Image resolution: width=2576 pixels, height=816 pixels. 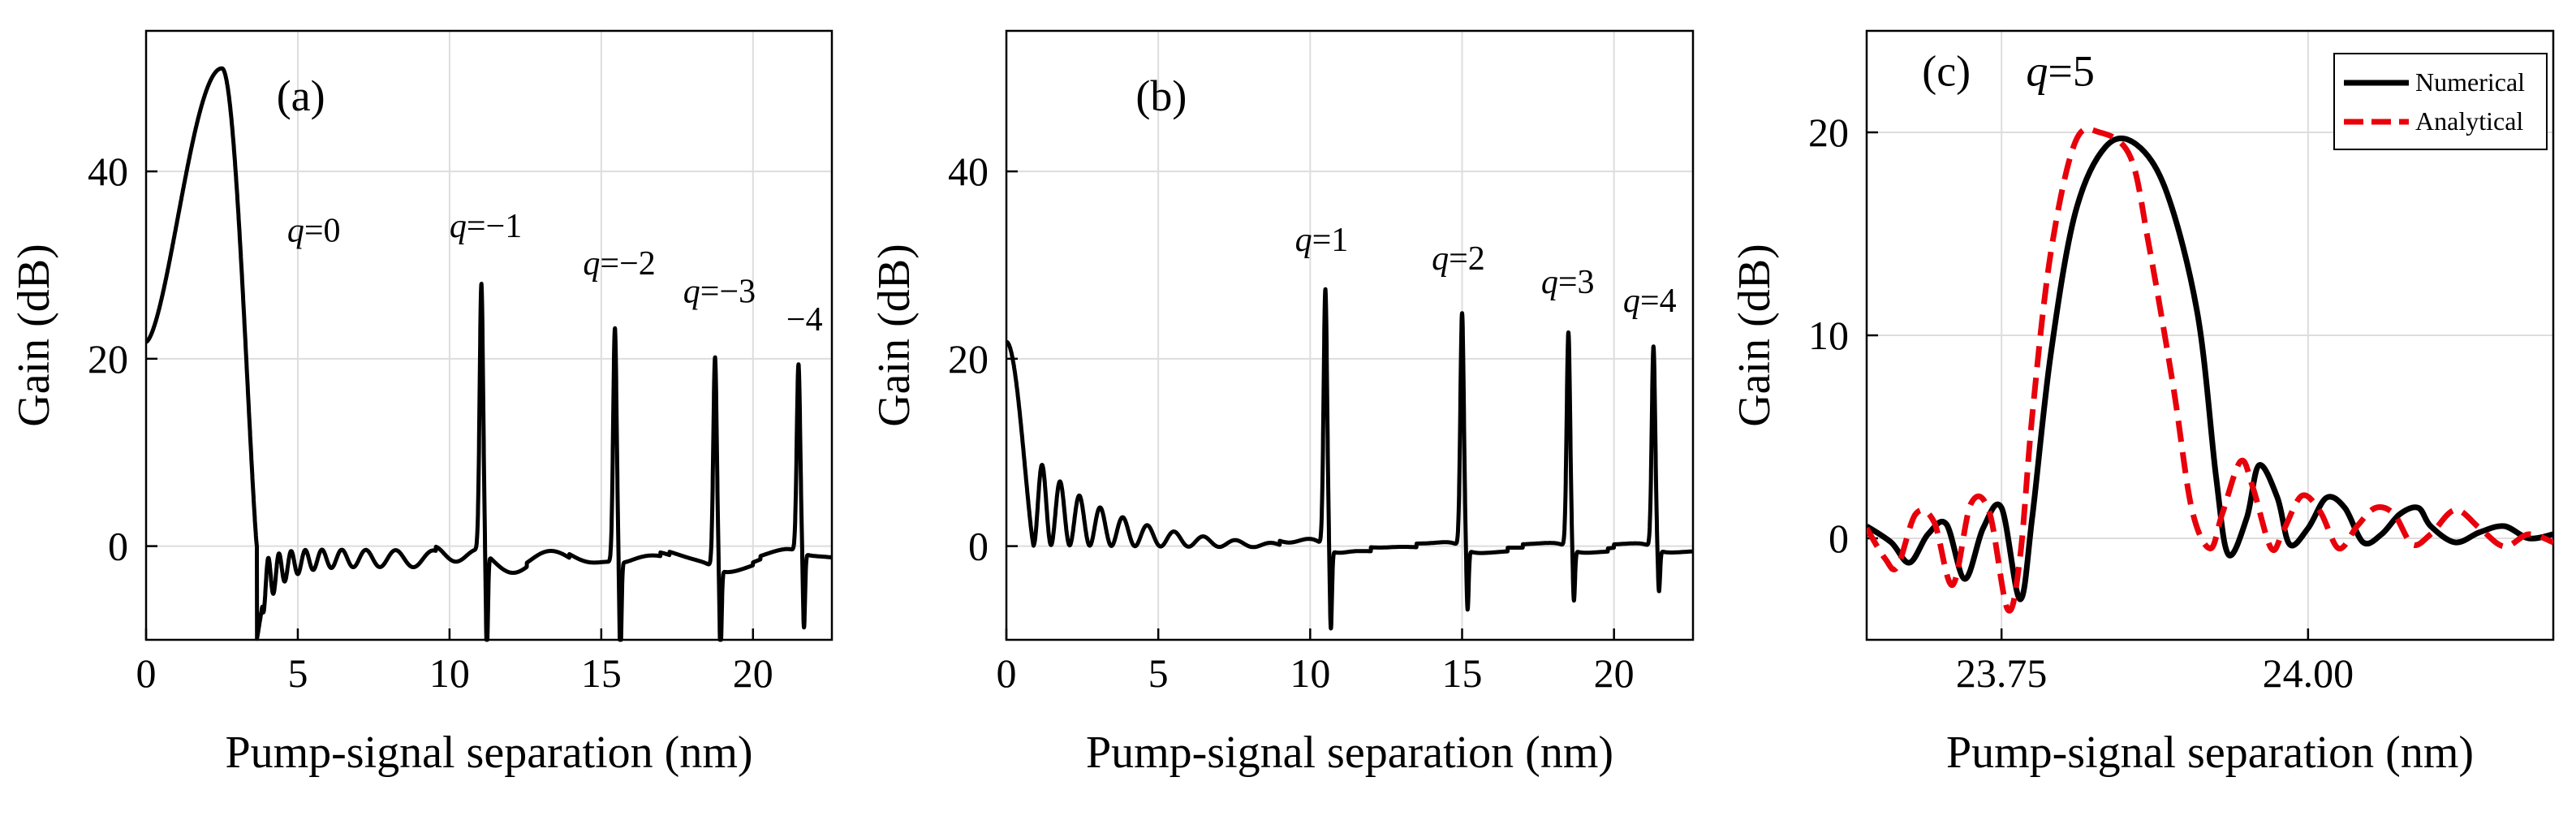 What do you see at coordinates (301, 95) in the screenshot?
I see `panel-label: (a)` at bounding box center [301, 95].